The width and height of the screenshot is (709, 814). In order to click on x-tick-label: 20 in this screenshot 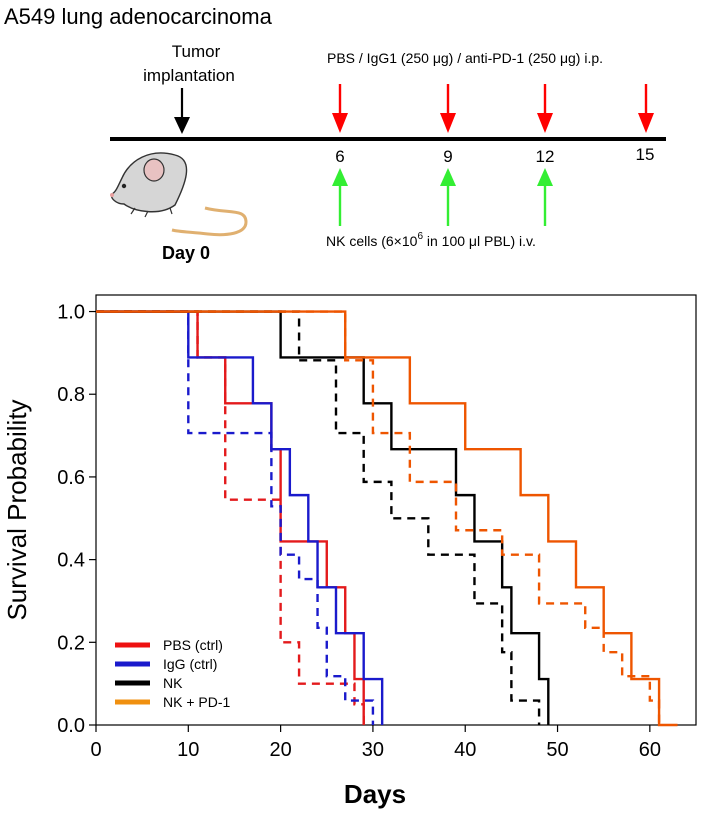, I will do `click(280, 750)`.